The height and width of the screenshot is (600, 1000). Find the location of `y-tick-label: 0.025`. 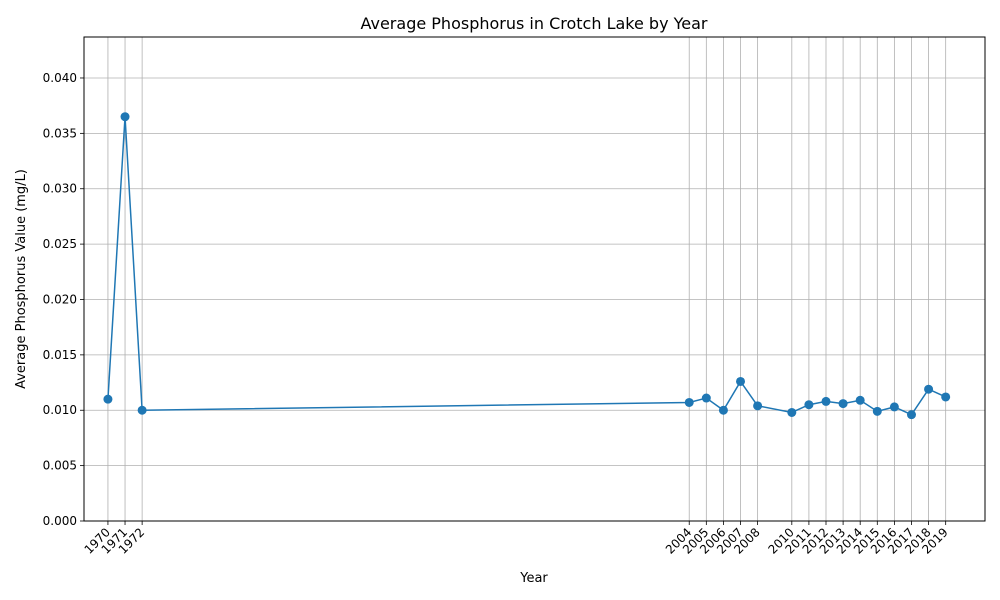

y-tick-label: 0.025 is located at coordinates (60, 244).